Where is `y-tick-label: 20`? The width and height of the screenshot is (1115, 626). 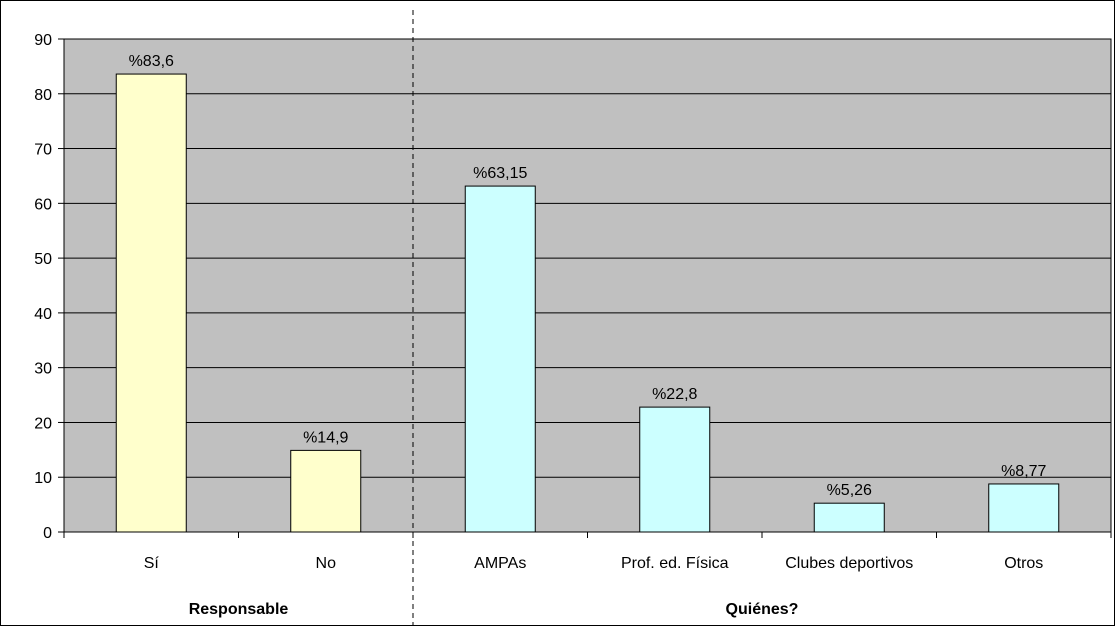 y-tick-label: 20 is located at coordinates (43, 423).